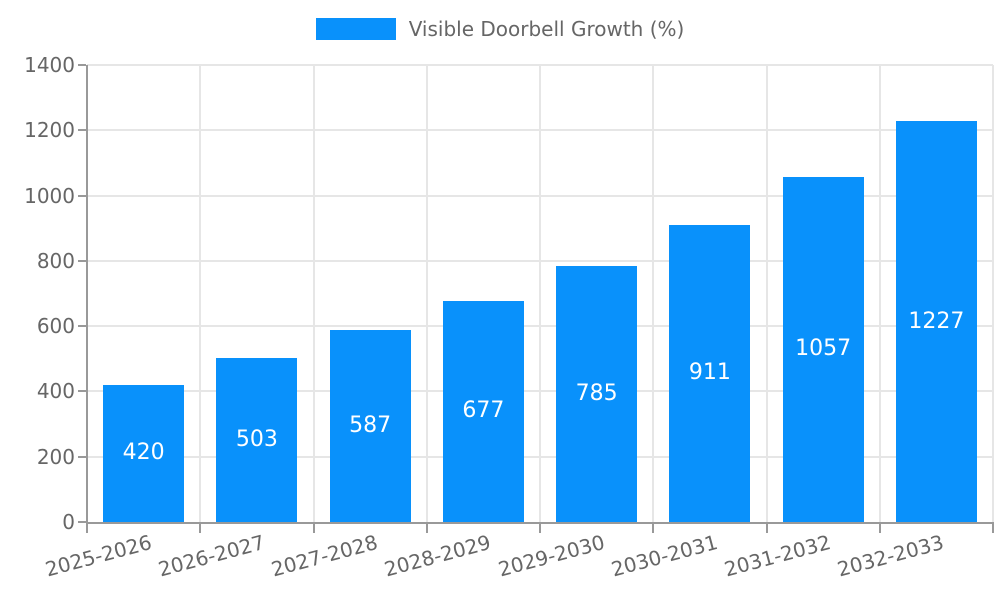  I want to click on y-axis-line, so click(87, 294).